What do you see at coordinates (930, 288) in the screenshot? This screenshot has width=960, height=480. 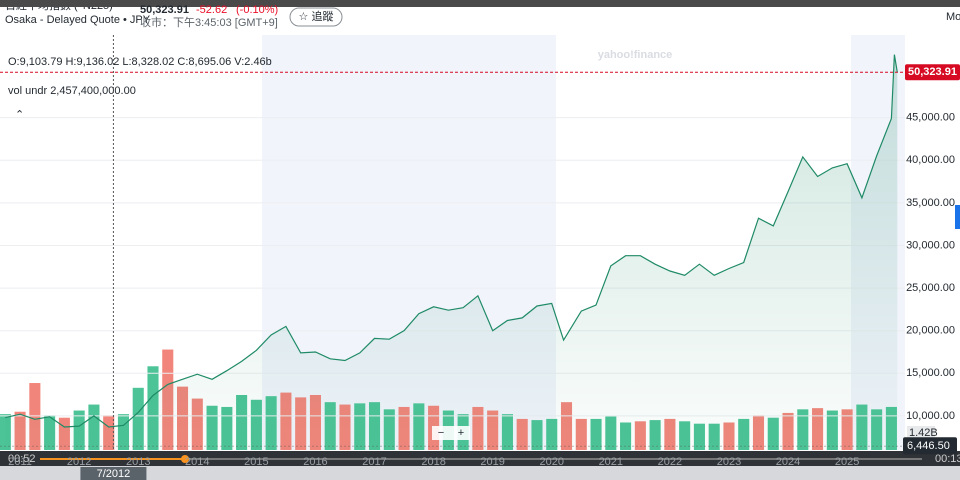 I see `y-tick-label: 25,000.00` at bounding box center [930, 288].